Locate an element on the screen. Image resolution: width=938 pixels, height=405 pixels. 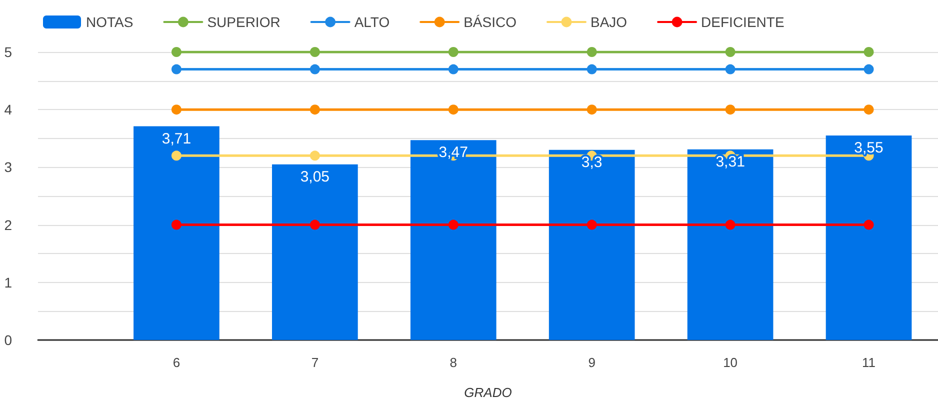
x-tick-label: 8 is located at coordinates (453, 362).